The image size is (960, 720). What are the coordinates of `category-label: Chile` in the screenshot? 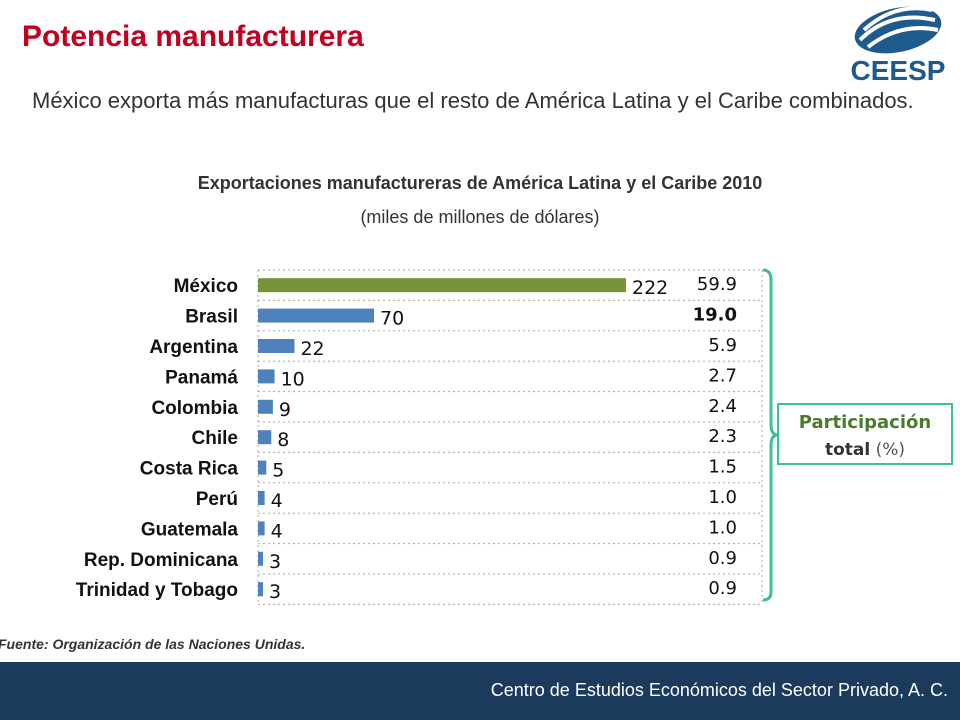 It's located at (215, 438).